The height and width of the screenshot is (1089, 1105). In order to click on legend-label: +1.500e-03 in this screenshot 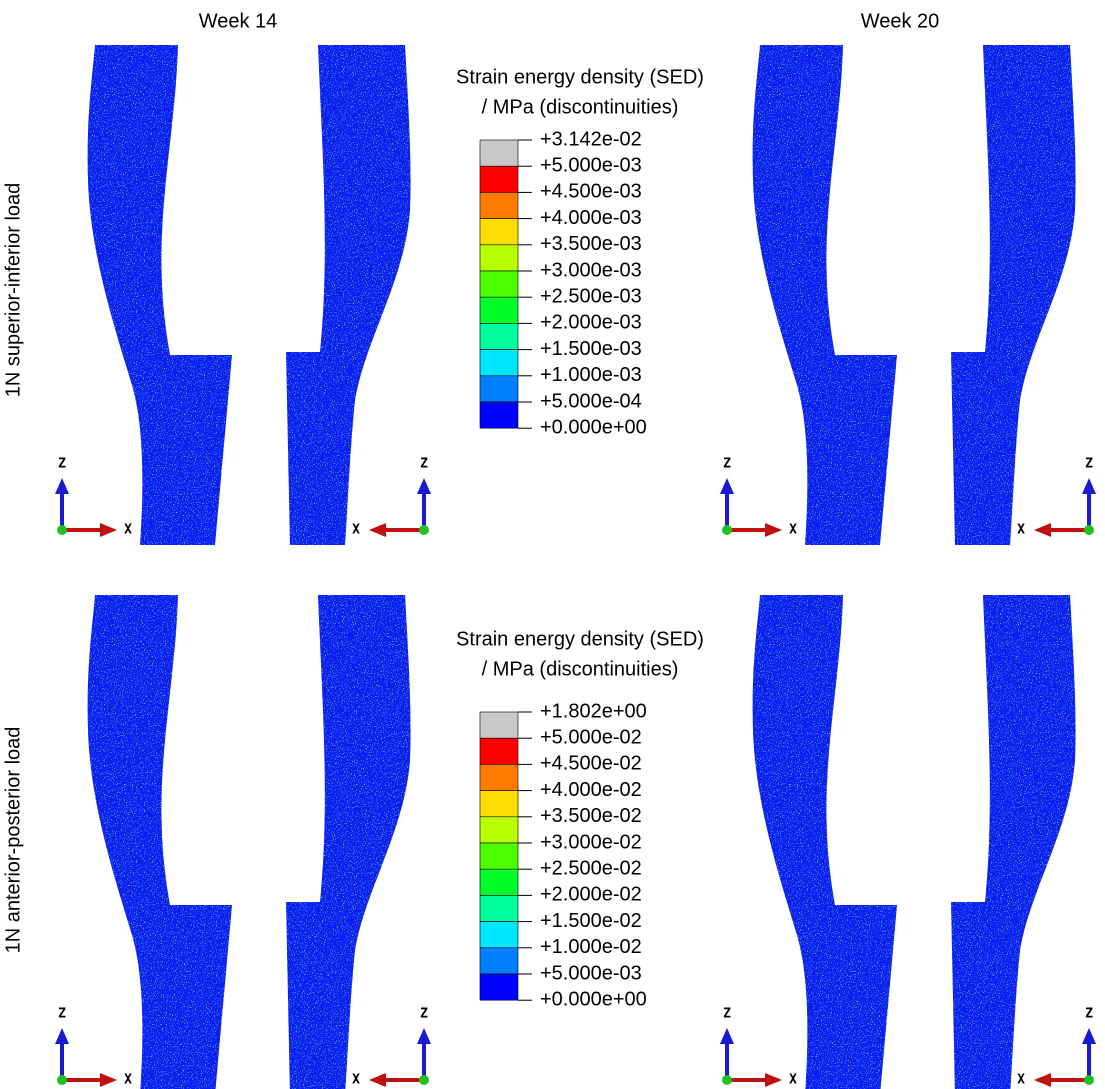, I will do `click(591, 349)`.